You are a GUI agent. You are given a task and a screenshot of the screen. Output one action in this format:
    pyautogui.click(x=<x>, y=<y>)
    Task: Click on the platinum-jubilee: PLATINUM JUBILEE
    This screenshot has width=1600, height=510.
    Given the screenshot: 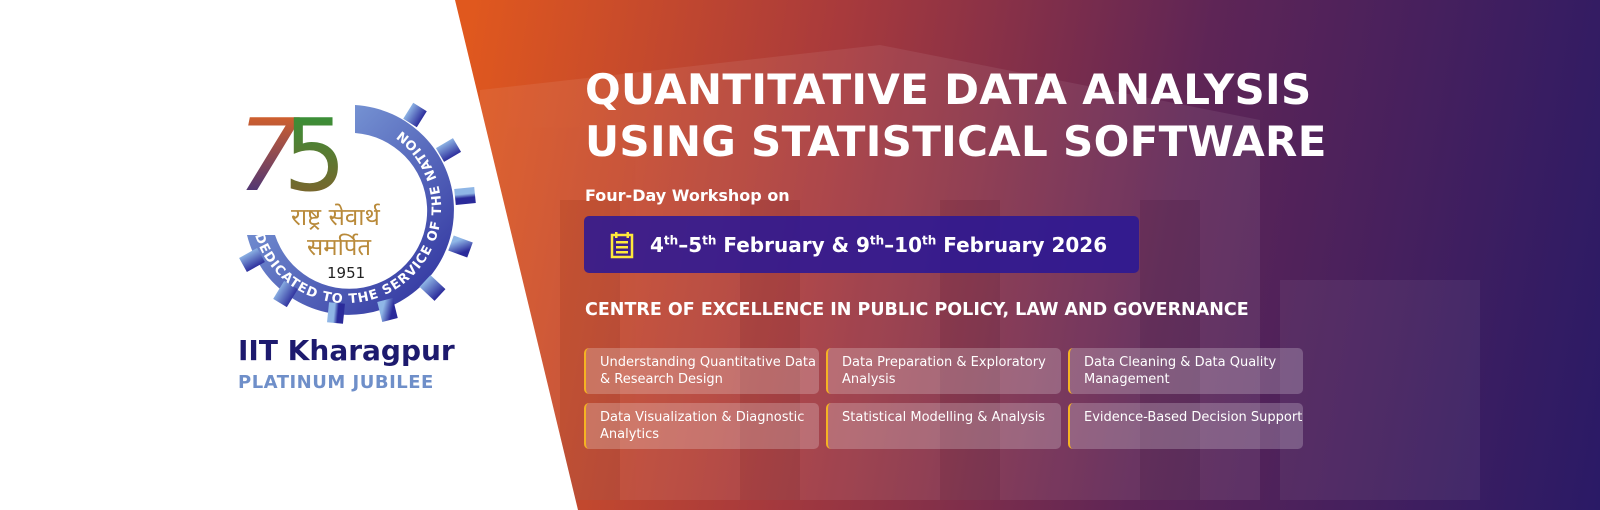 What is the action you would take?
    pyautogui.click(x=336, y=382)
    